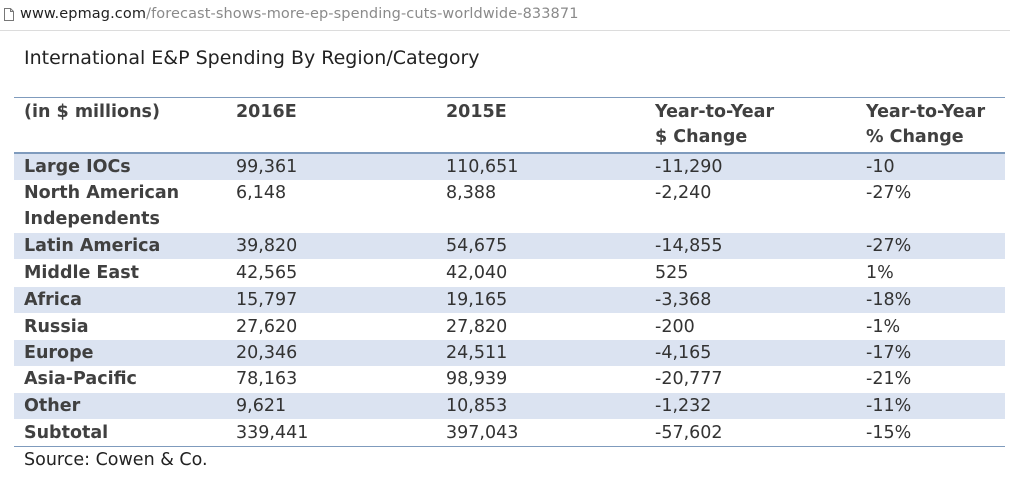 This screenshot has height=480, width=1010. I want to click on page-icon, so click(9, 14).